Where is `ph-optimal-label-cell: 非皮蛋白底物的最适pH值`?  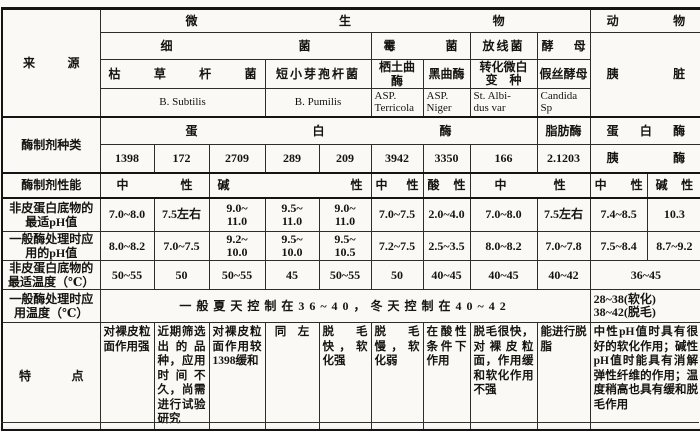
ph-optimal-label-cell: 非皮蛋白底物的最适pH值 is located at coordinates (51, 214).